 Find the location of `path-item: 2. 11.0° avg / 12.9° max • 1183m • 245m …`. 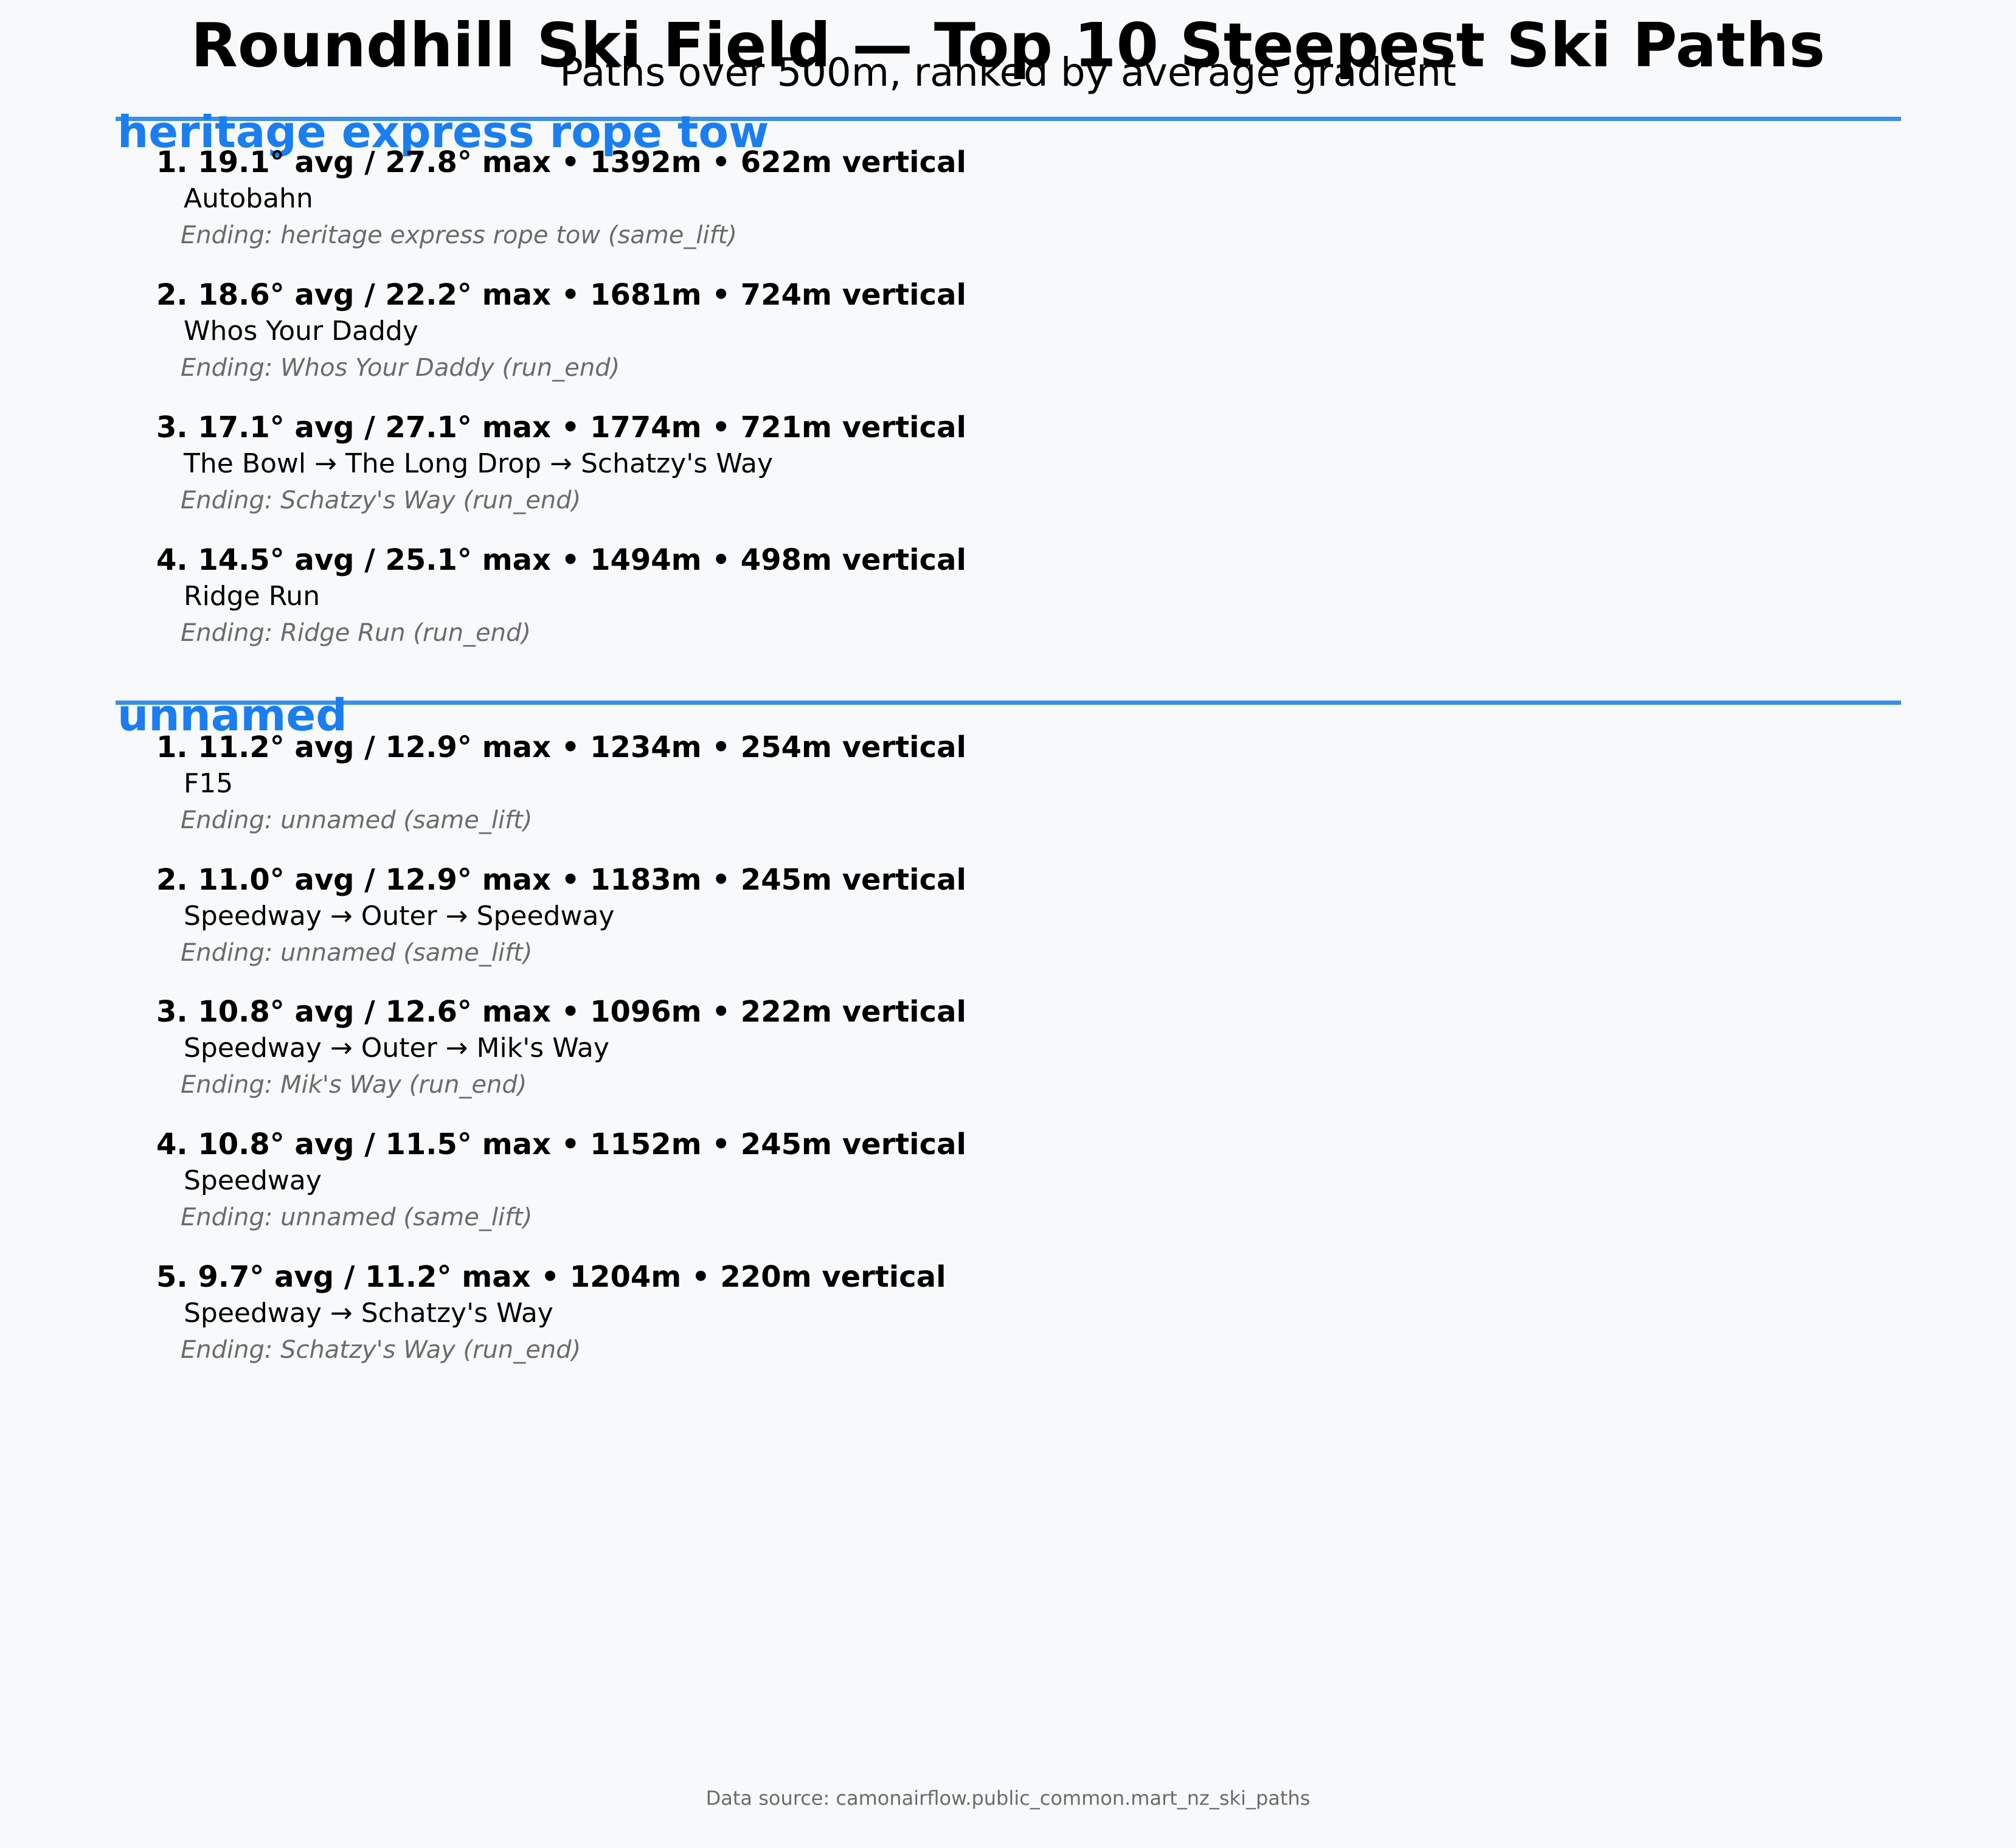

path-item: 2. 11.0° avg / 12.9° max • 1183m • 245m … is located at coordinates (1008, 928).